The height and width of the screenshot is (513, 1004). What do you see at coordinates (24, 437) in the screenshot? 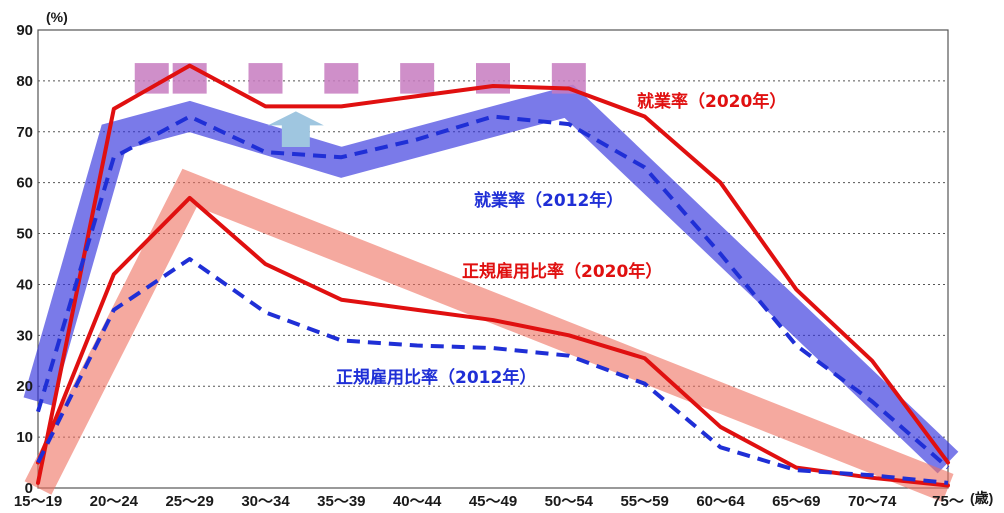
I see `y-tick-label: 10` at bounding box center [24, 437].